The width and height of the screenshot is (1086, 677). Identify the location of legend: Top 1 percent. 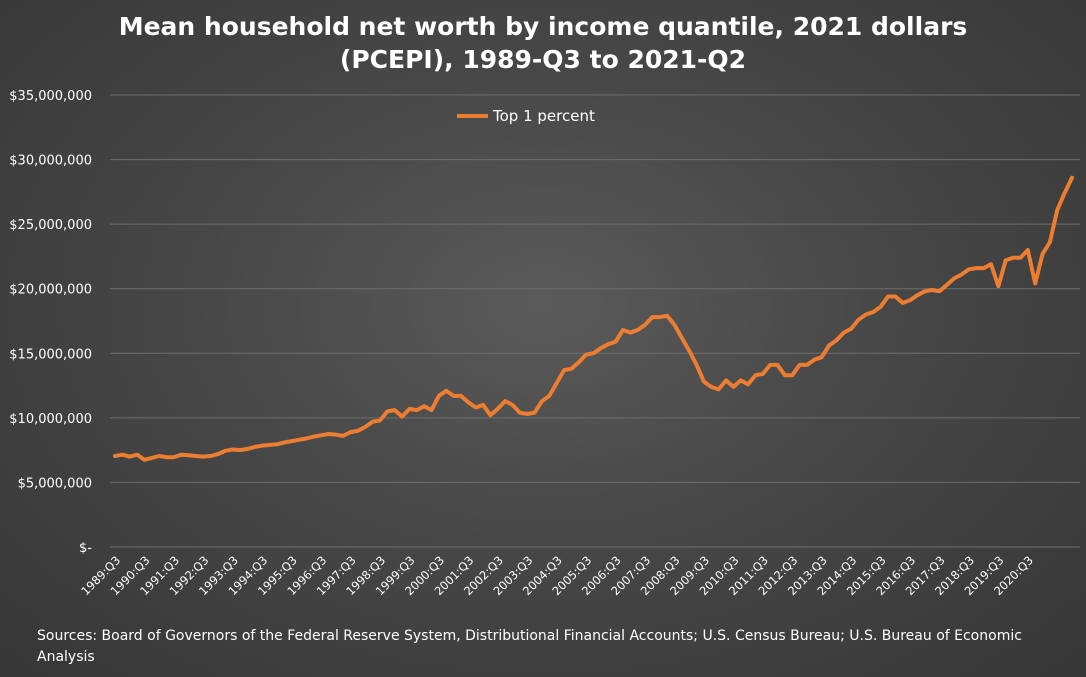
(526, 116).